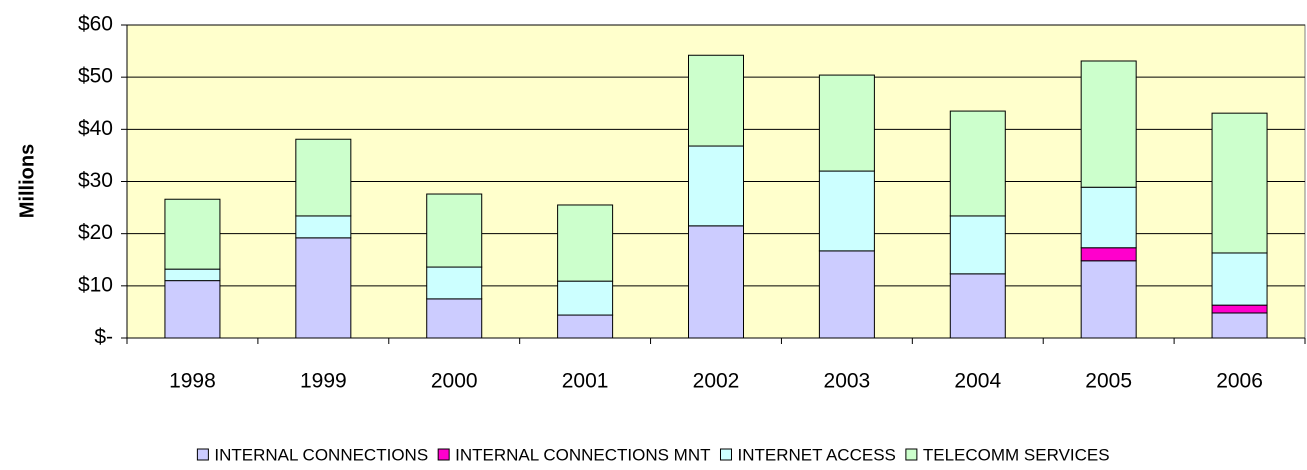 This screenshot has width=1307, height=470. I want to click on y-tick-label: $-, so click(103, 337).